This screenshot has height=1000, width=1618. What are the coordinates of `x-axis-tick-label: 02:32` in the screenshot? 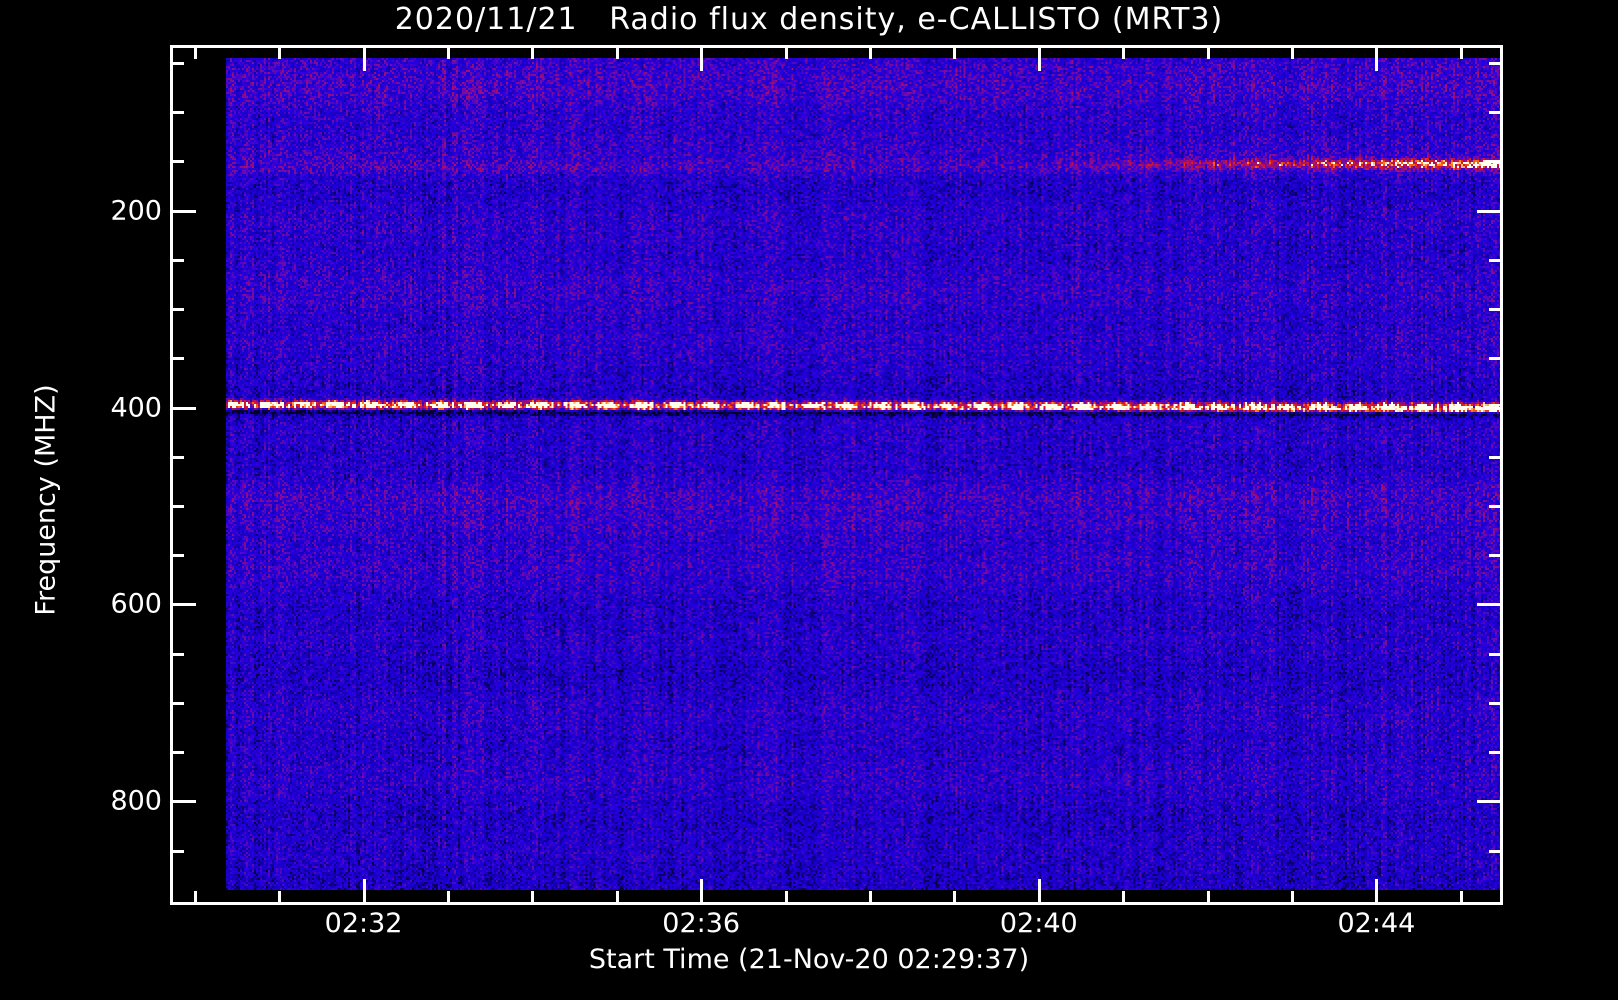 It's located at (363, 923).